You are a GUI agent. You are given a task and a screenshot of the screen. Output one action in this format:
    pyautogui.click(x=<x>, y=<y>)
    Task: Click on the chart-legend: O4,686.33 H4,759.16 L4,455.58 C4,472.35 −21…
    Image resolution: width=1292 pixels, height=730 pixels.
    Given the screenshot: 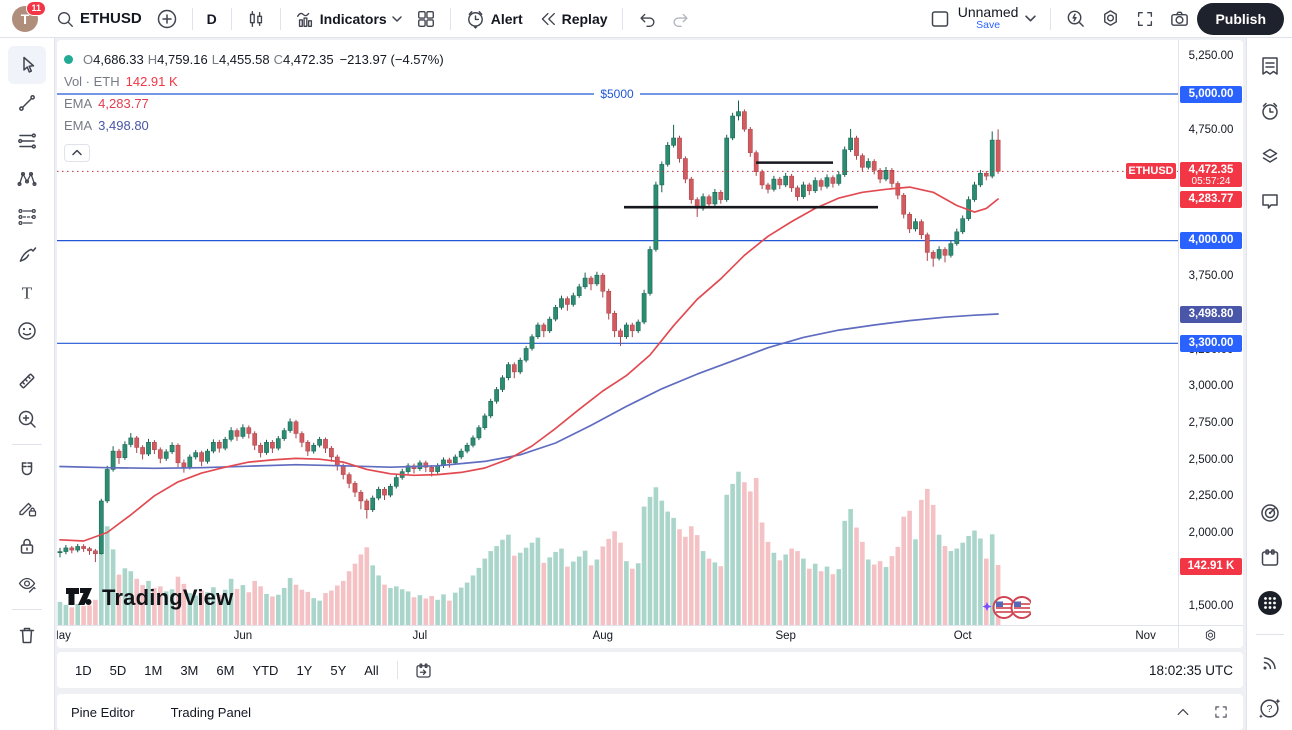 What is the action you would take?
    pyautogui.click(x=254, y=105)
    